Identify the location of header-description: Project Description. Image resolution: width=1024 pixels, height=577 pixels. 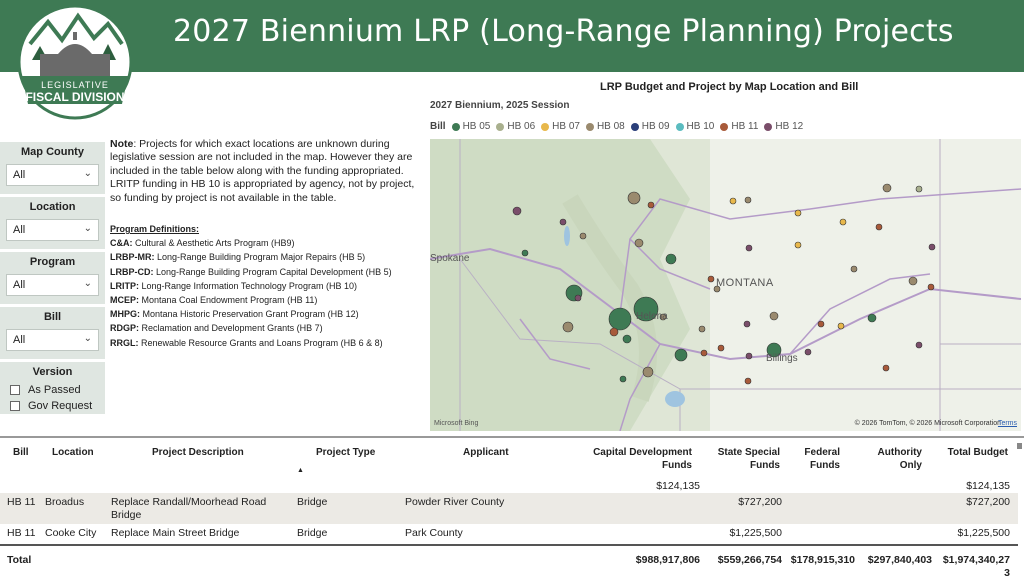
(198, 452).